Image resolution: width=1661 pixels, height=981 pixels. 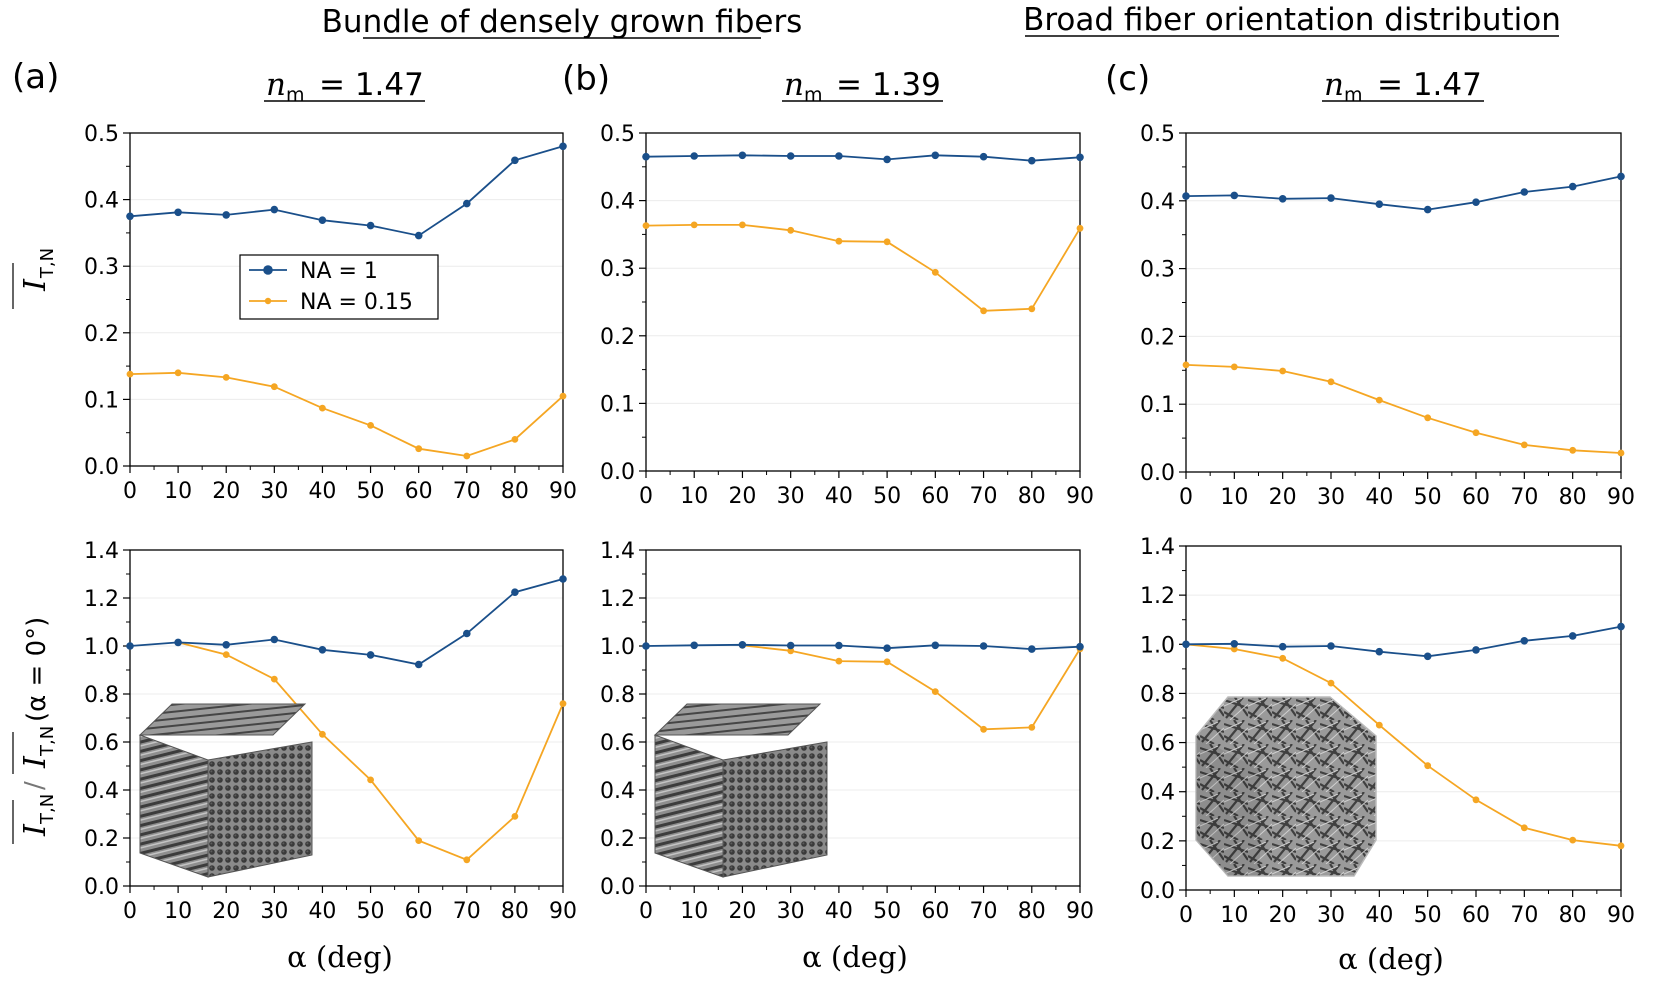 What do you see at coordinates (813, 95) in the screenshot?
I see `subtitle-subscript: m` at bounding box center [813, 95].